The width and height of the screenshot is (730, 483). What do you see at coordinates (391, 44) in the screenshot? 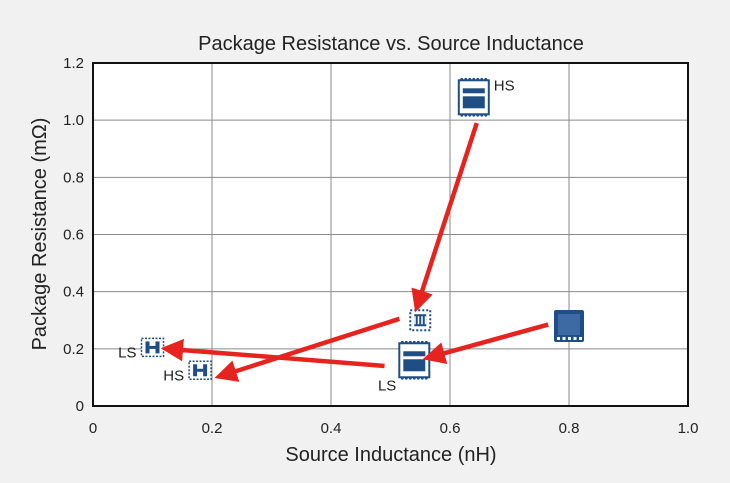
I see `chart-title: Package Resistance vs. Source Inductance` at bounding box center [391, 44].